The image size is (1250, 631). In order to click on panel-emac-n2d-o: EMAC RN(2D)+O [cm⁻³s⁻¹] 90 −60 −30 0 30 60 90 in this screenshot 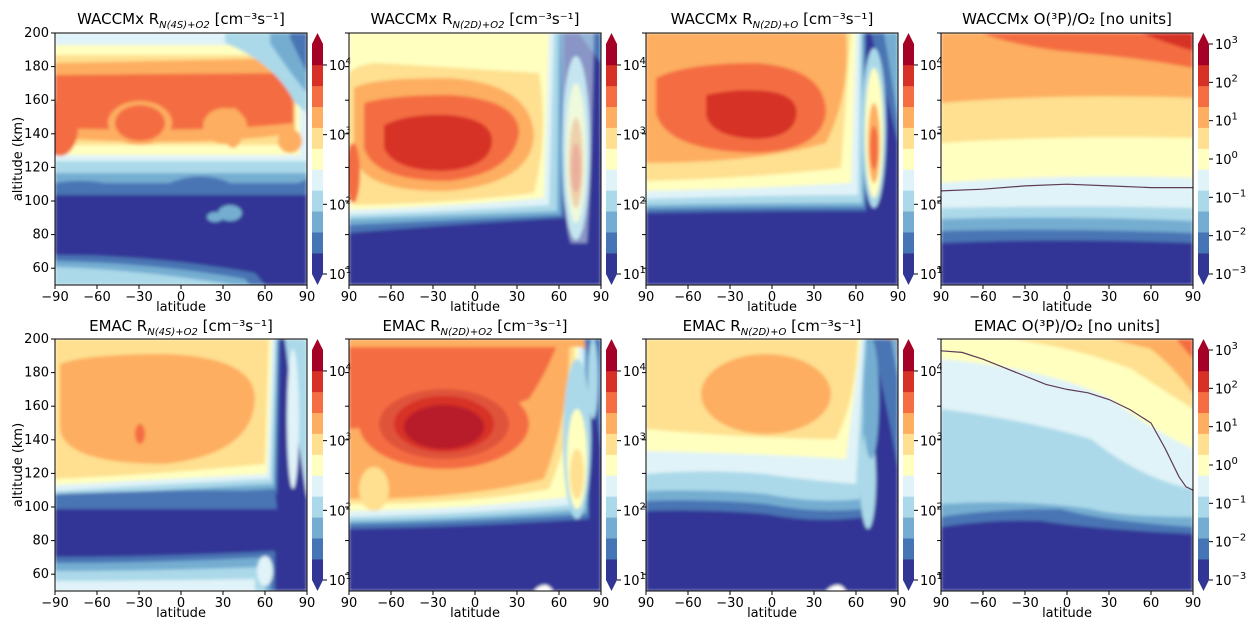, I will do `click(790, 469)`.